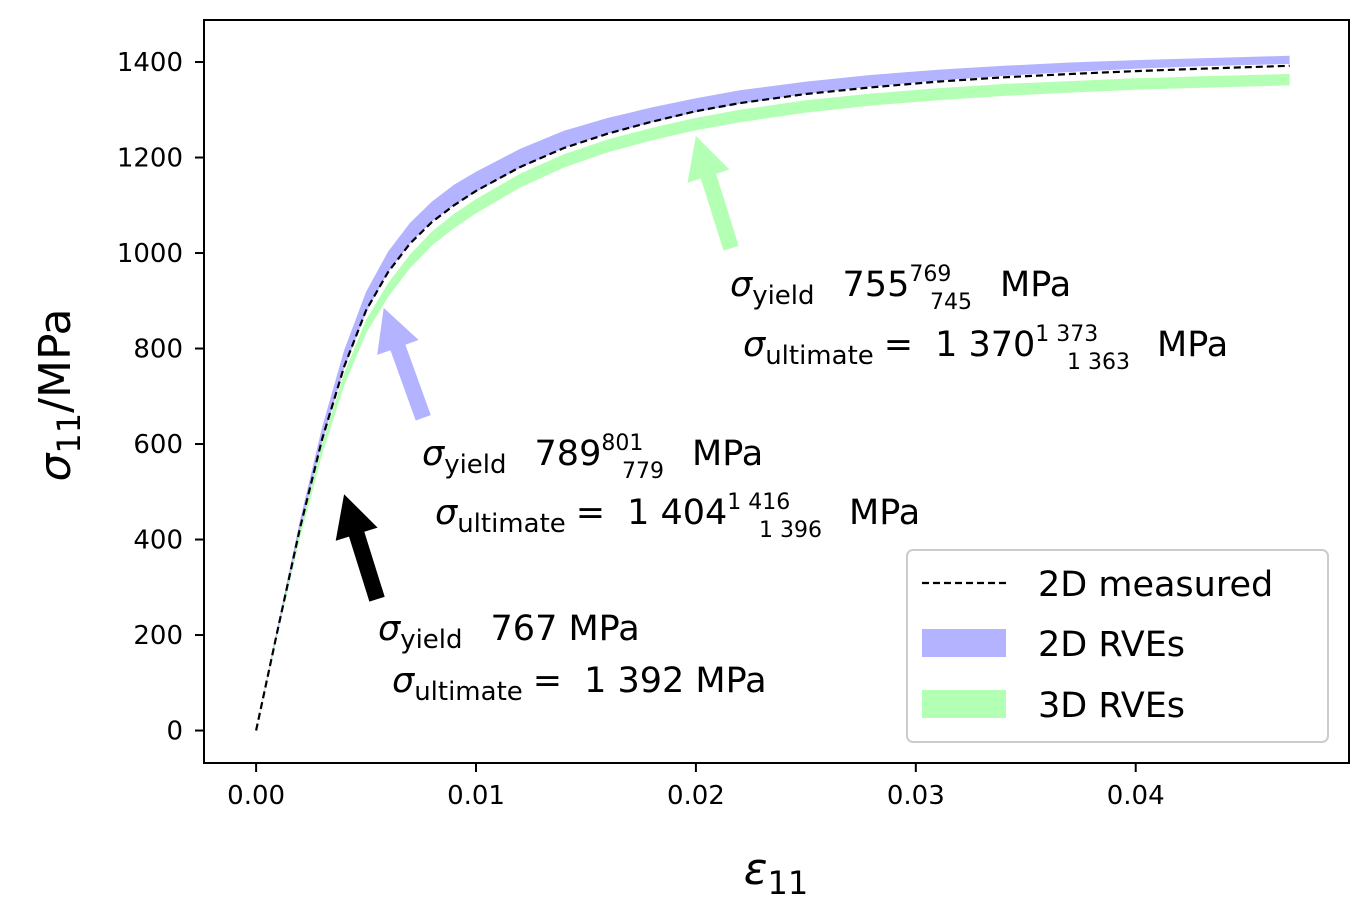 This screenshot has width=1371, height=909. What do you see at coordinates (951, 302) in the screenshot?
I see `yield-lower: 745` at bounding box center [951, 302].